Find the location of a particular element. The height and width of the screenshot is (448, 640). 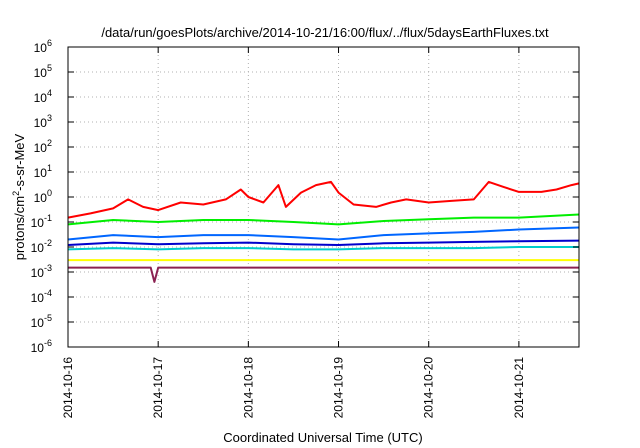

y-tick-label: 10⁵ is located at coordinates (43, 71).